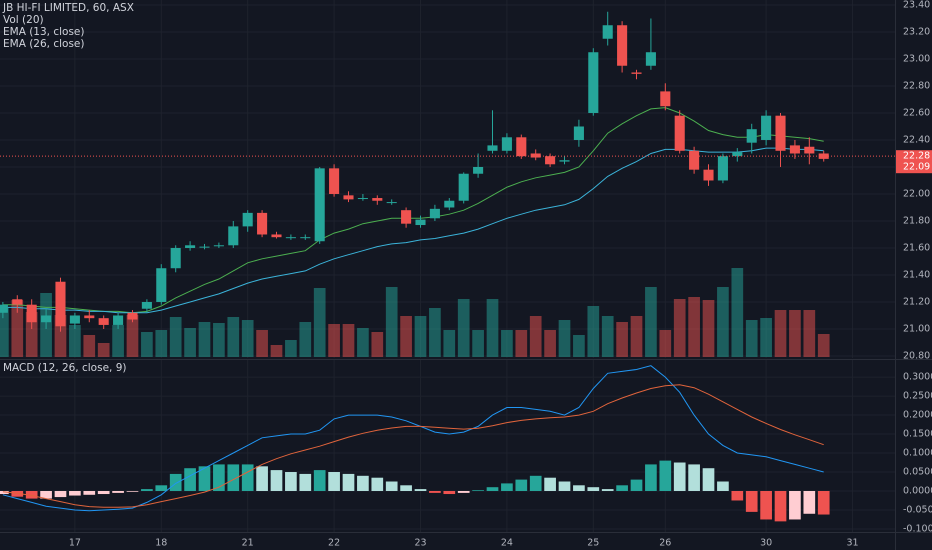 Image resolution: width=932 pixels, height=550 pixels. Describe the element at coordinates (914, 167) in the screenshot. I see `secondary-tag` at that location.